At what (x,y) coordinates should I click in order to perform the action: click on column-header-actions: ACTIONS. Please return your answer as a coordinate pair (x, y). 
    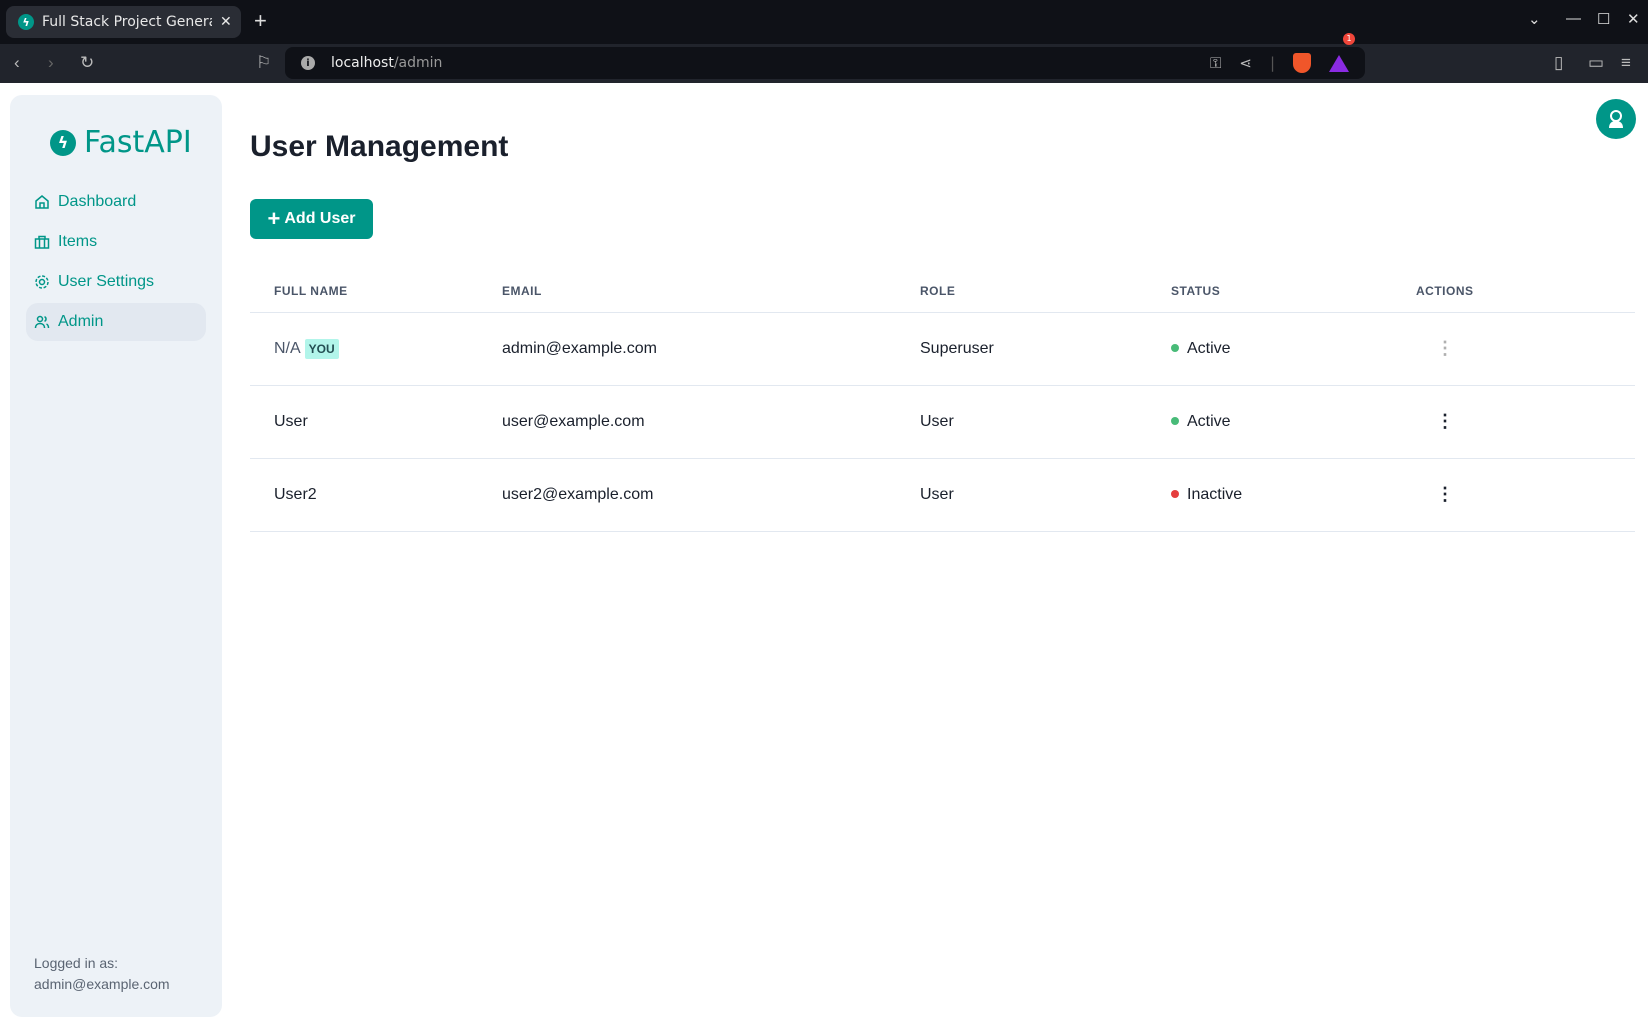
    Looking at the image, I should click on (1525, 291).